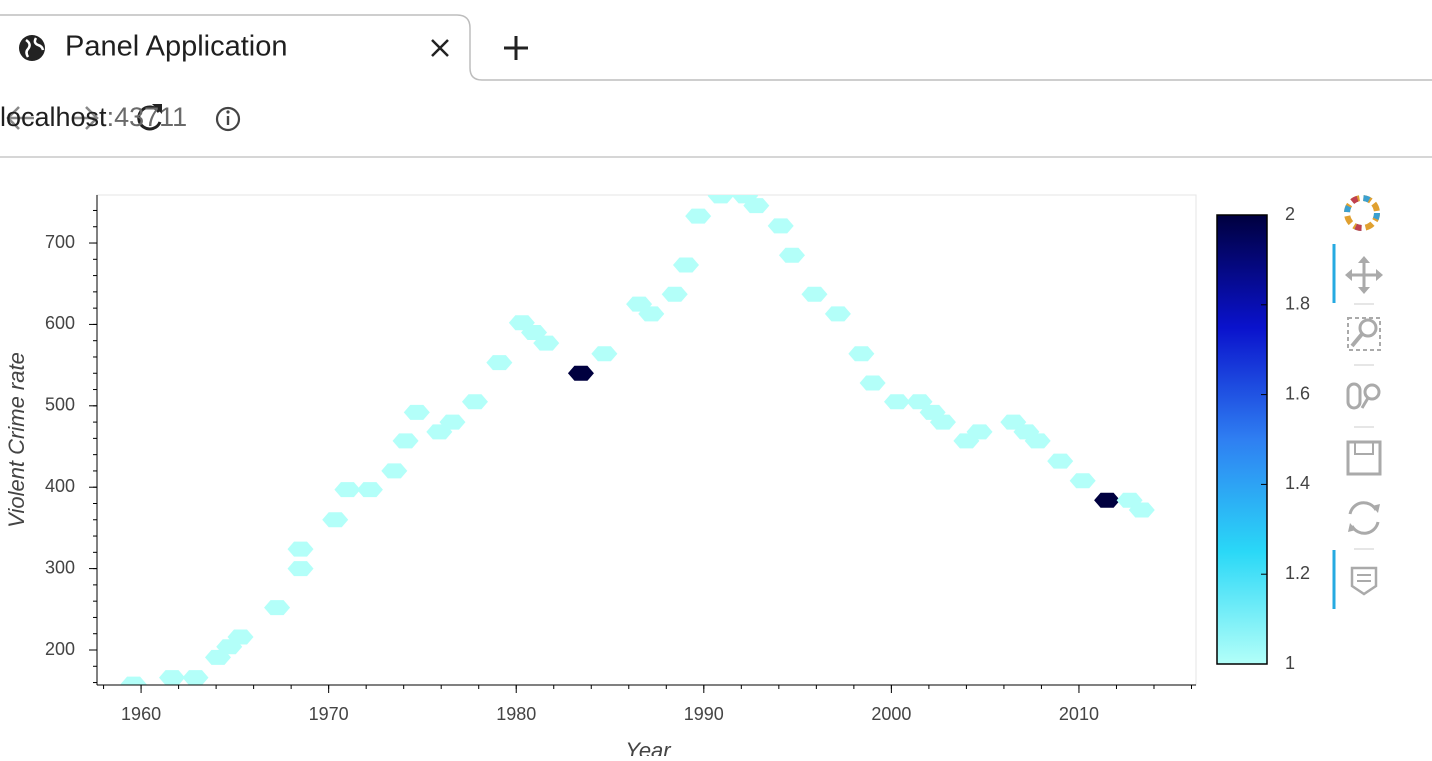 The image size is (1432, 761). What do you see at coordinates (648, 747) in the screenshot?
I see `x-axis-label: Year` at bounding box center [648, 747].